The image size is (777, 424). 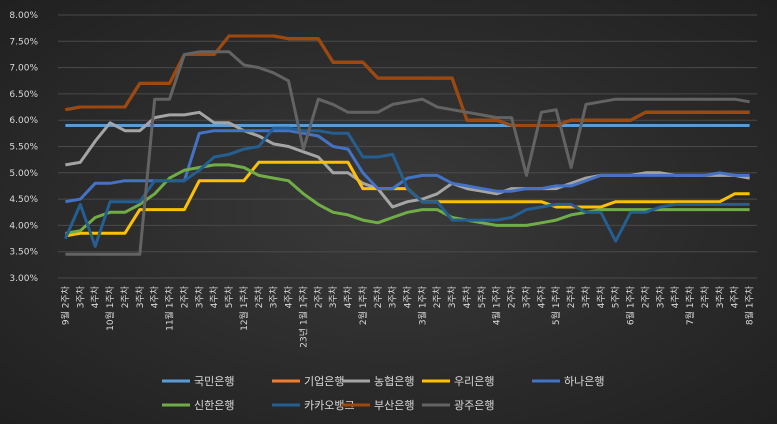 What do you see at coordinates (23, 253) in the screenshot?
I see `y-tick-label: 3.50%` at bounding box center [23, 253].